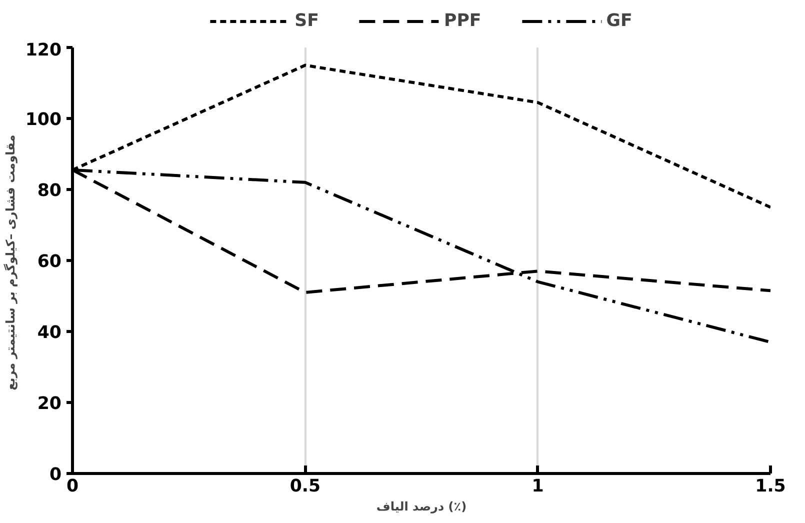 The height and width of the screenshot is (523, 805). Describe the element at coordinates (538, 486) in the screenshot. I see `x-tick-label: 1` at that location.